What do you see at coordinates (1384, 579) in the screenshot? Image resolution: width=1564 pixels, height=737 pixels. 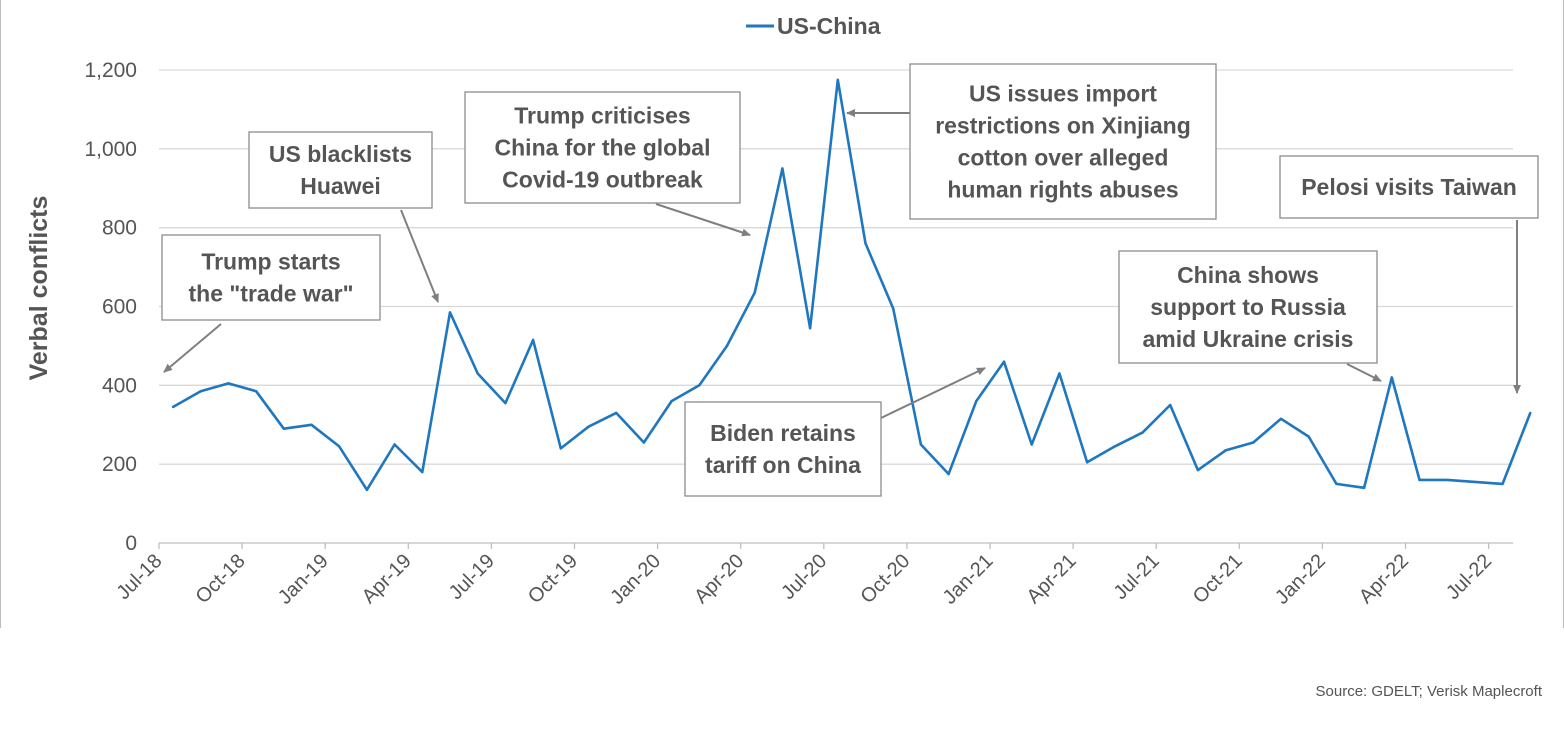 I see `x-tick-label: Apr-22` at bounding box center [1384, 579].